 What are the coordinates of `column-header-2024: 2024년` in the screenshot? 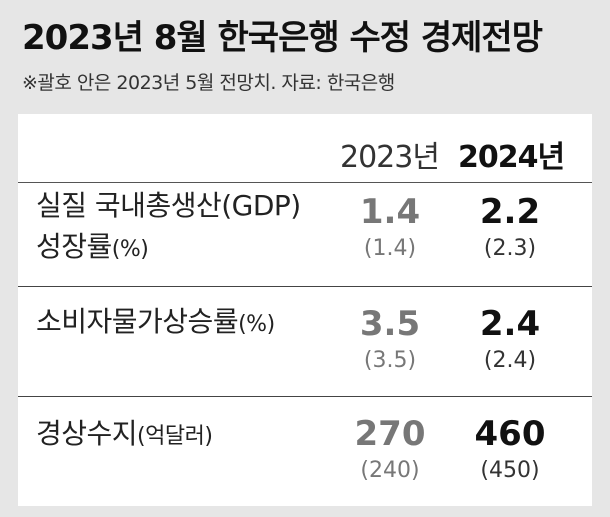 It's located at (511, 157).